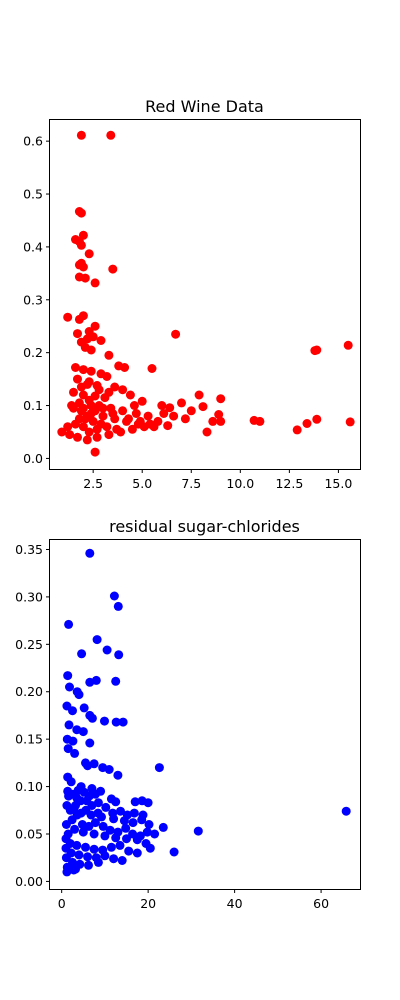 This screenshot has width=400, height=1000. I want to click on x-tick-label: 15.0, so click(338, 483).